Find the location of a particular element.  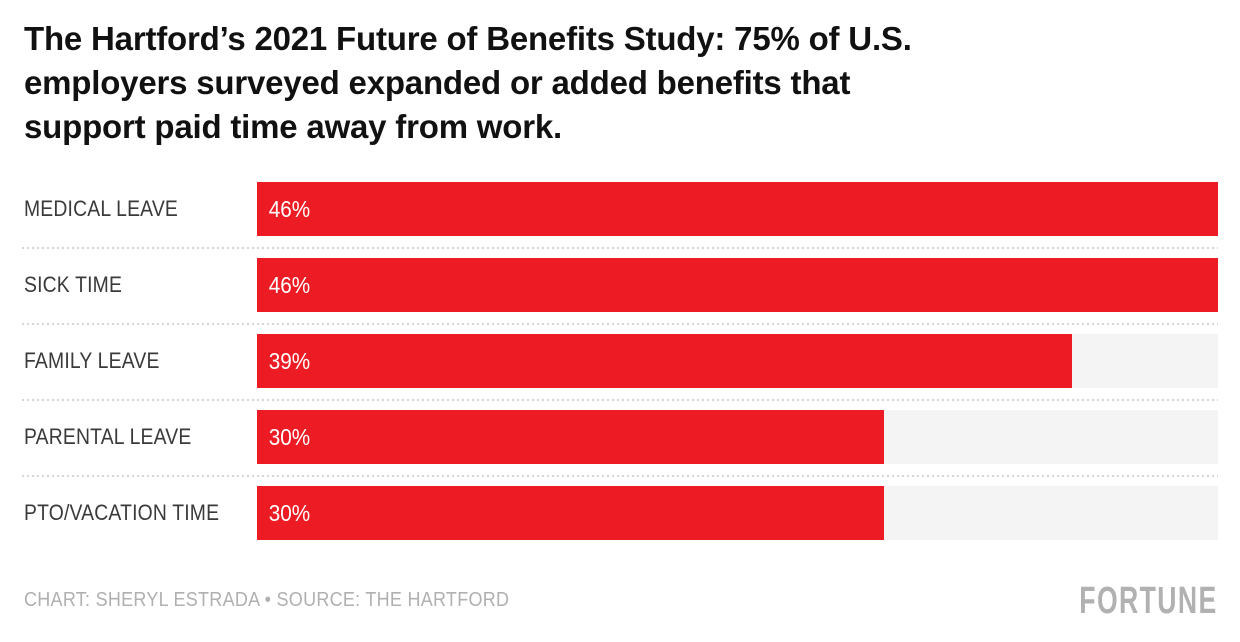

bar-track: 39% is located at coordinates (737, 361).